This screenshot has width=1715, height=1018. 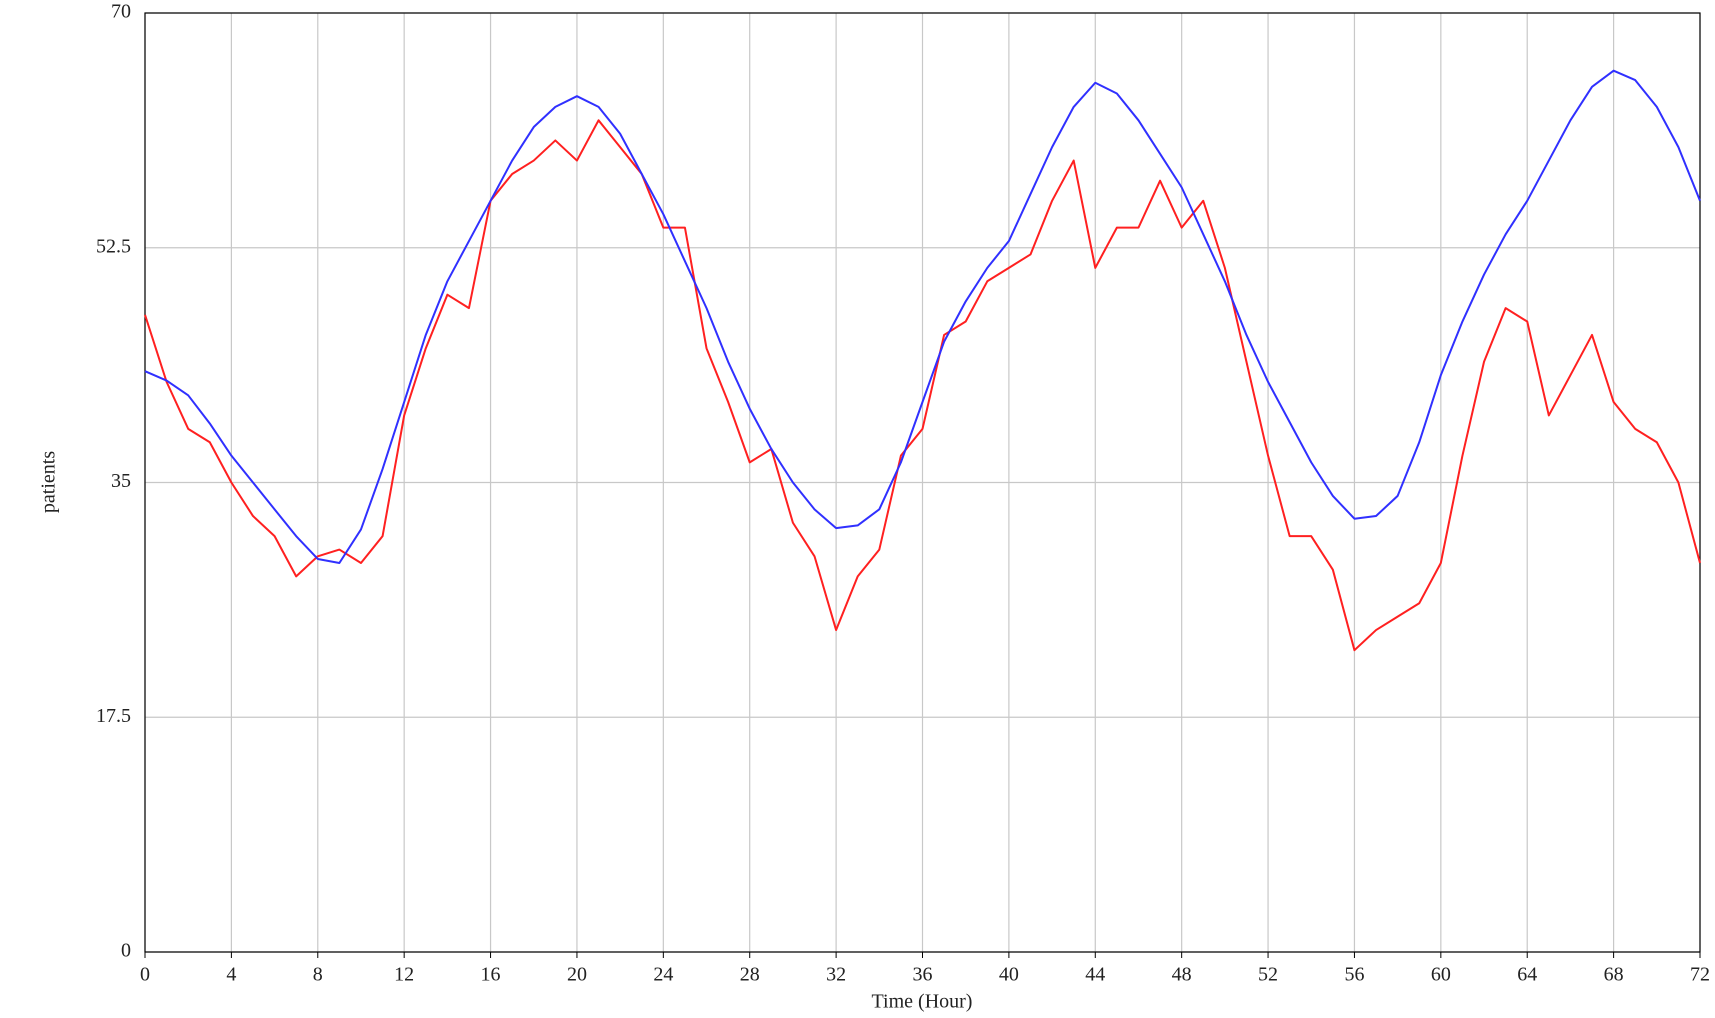 I want to click on x-tick-label: 20, so click(x=577, y=975).